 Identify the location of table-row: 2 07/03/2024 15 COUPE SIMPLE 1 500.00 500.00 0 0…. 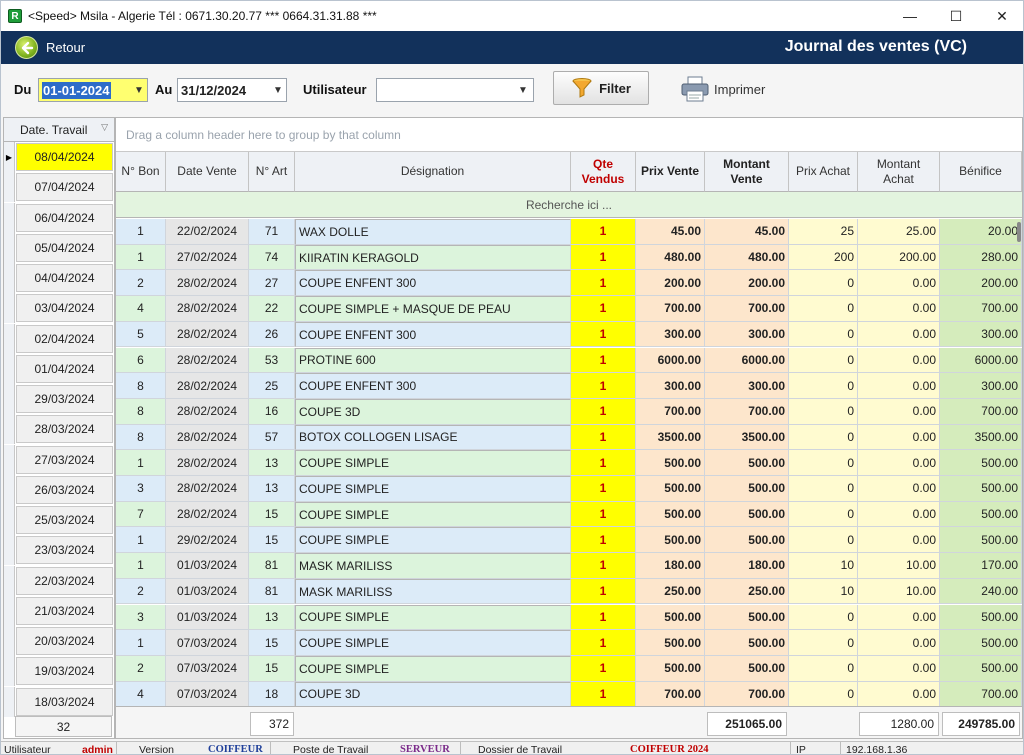
(569, 668).